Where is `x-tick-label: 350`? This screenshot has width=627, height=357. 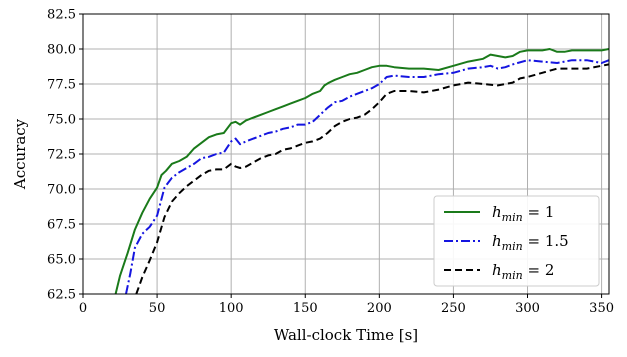
x-tick-label: 350 is located at coordinates (601, 308).